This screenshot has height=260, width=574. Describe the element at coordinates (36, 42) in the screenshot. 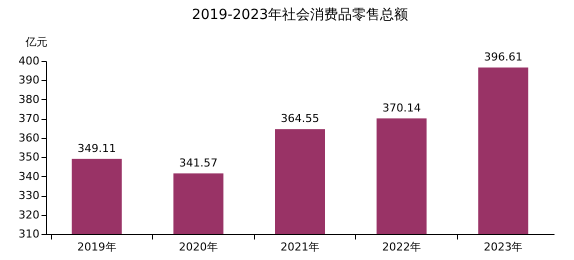

I see `y-axis-title: 亿元` at that location.